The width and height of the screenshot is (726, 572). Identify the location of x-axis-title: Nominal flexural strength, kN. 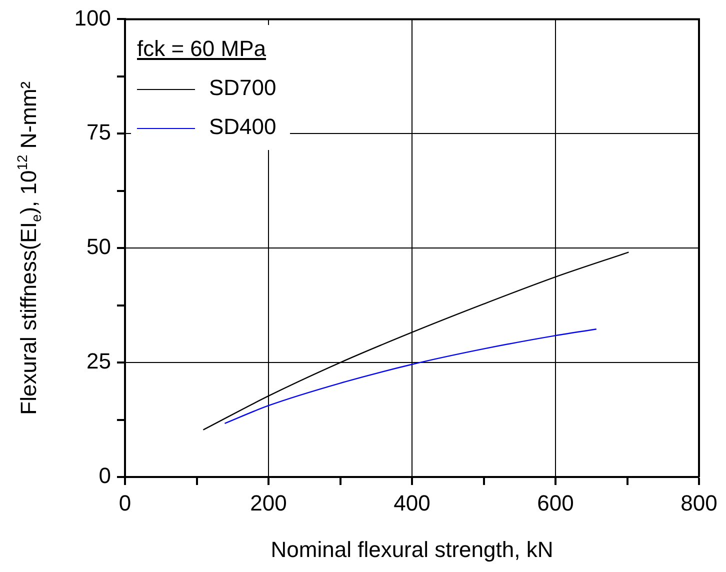
(412, 549).